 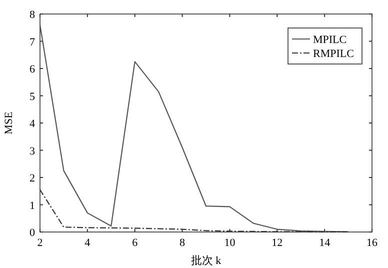 I want to click on legend-label: MPILC, so click(x=330, y=40).